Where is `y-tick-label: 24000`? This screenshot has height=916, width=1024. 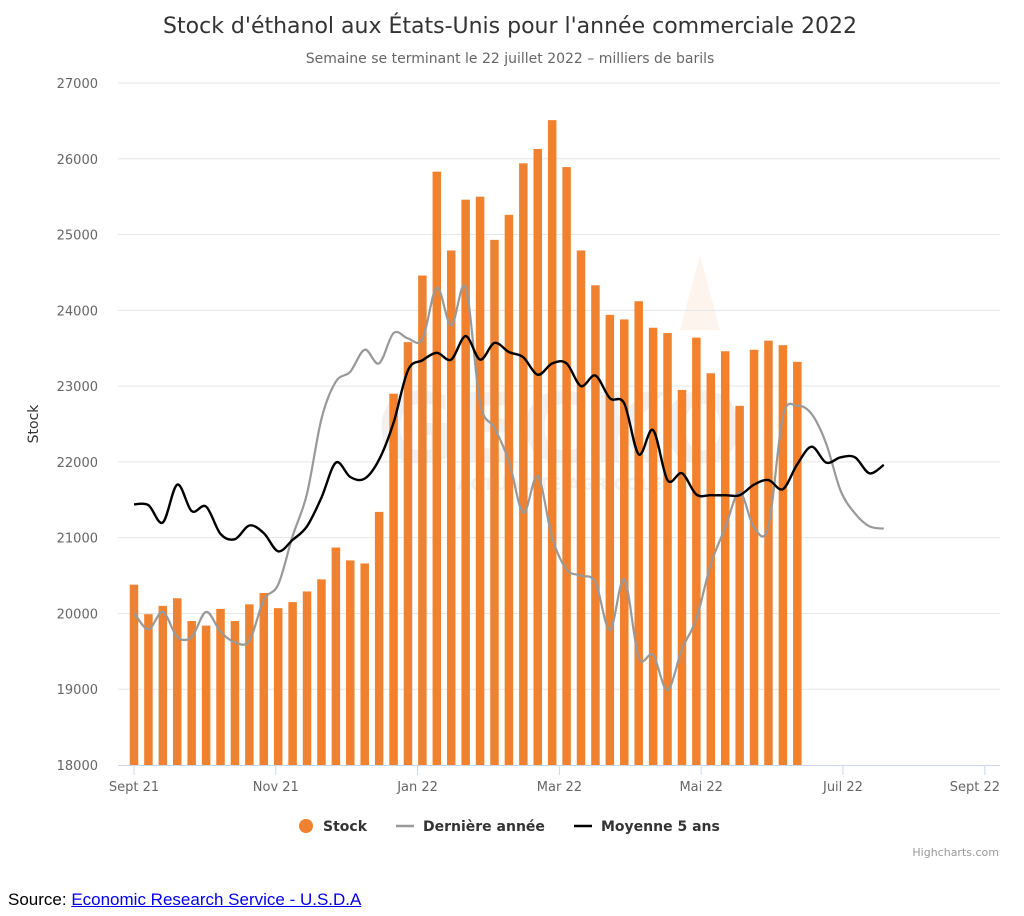 y-tick-label: 24000 is located at coordinates (77, 311).